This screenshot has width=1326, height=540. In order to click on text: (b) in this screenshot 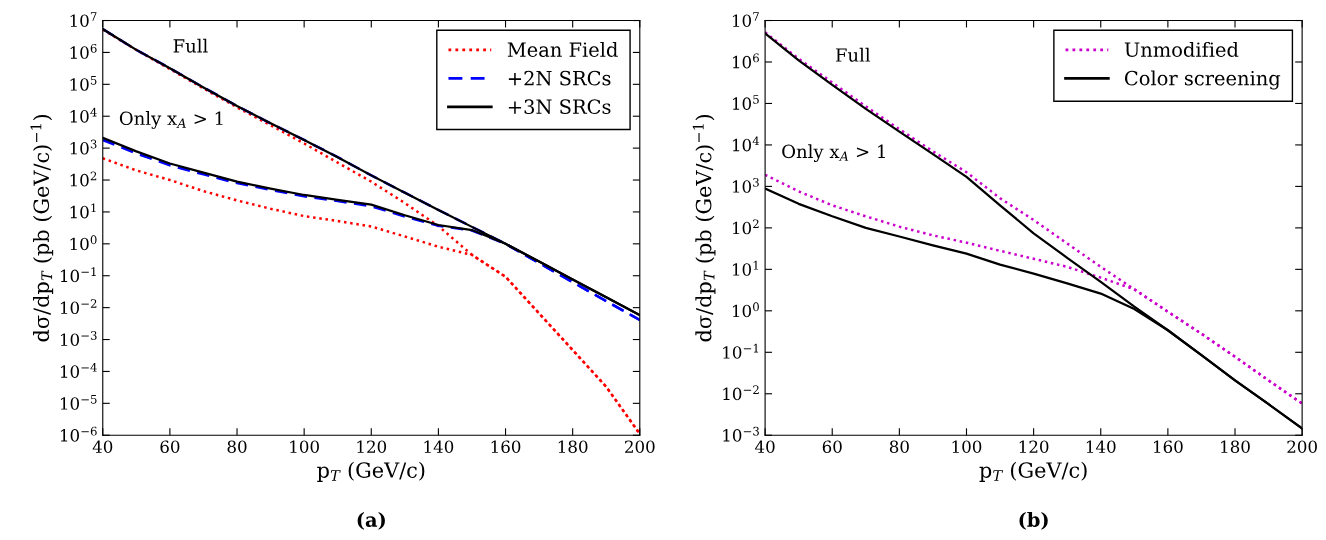, I will do `click(1033, 520)`.